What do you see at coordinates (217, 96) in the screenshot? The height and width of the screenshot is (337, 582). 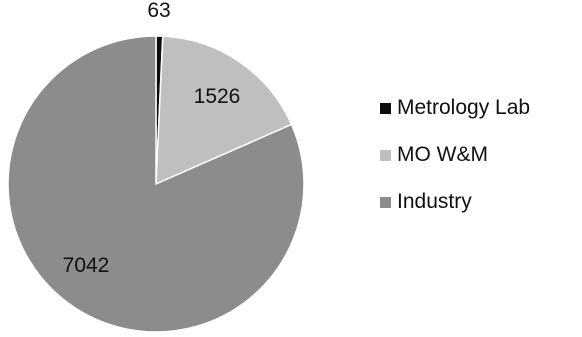 I see `data-label-mo-wm: 1526` at bounding box center [217, 96].